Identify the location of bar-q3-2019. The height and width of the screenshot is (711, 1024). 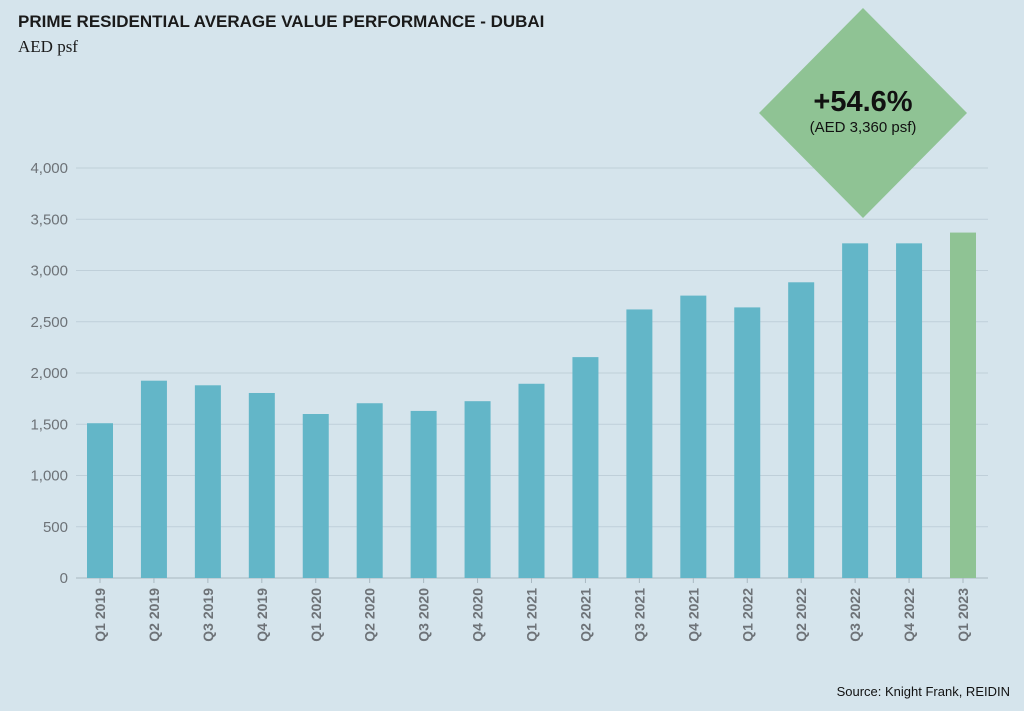
(207, 481).